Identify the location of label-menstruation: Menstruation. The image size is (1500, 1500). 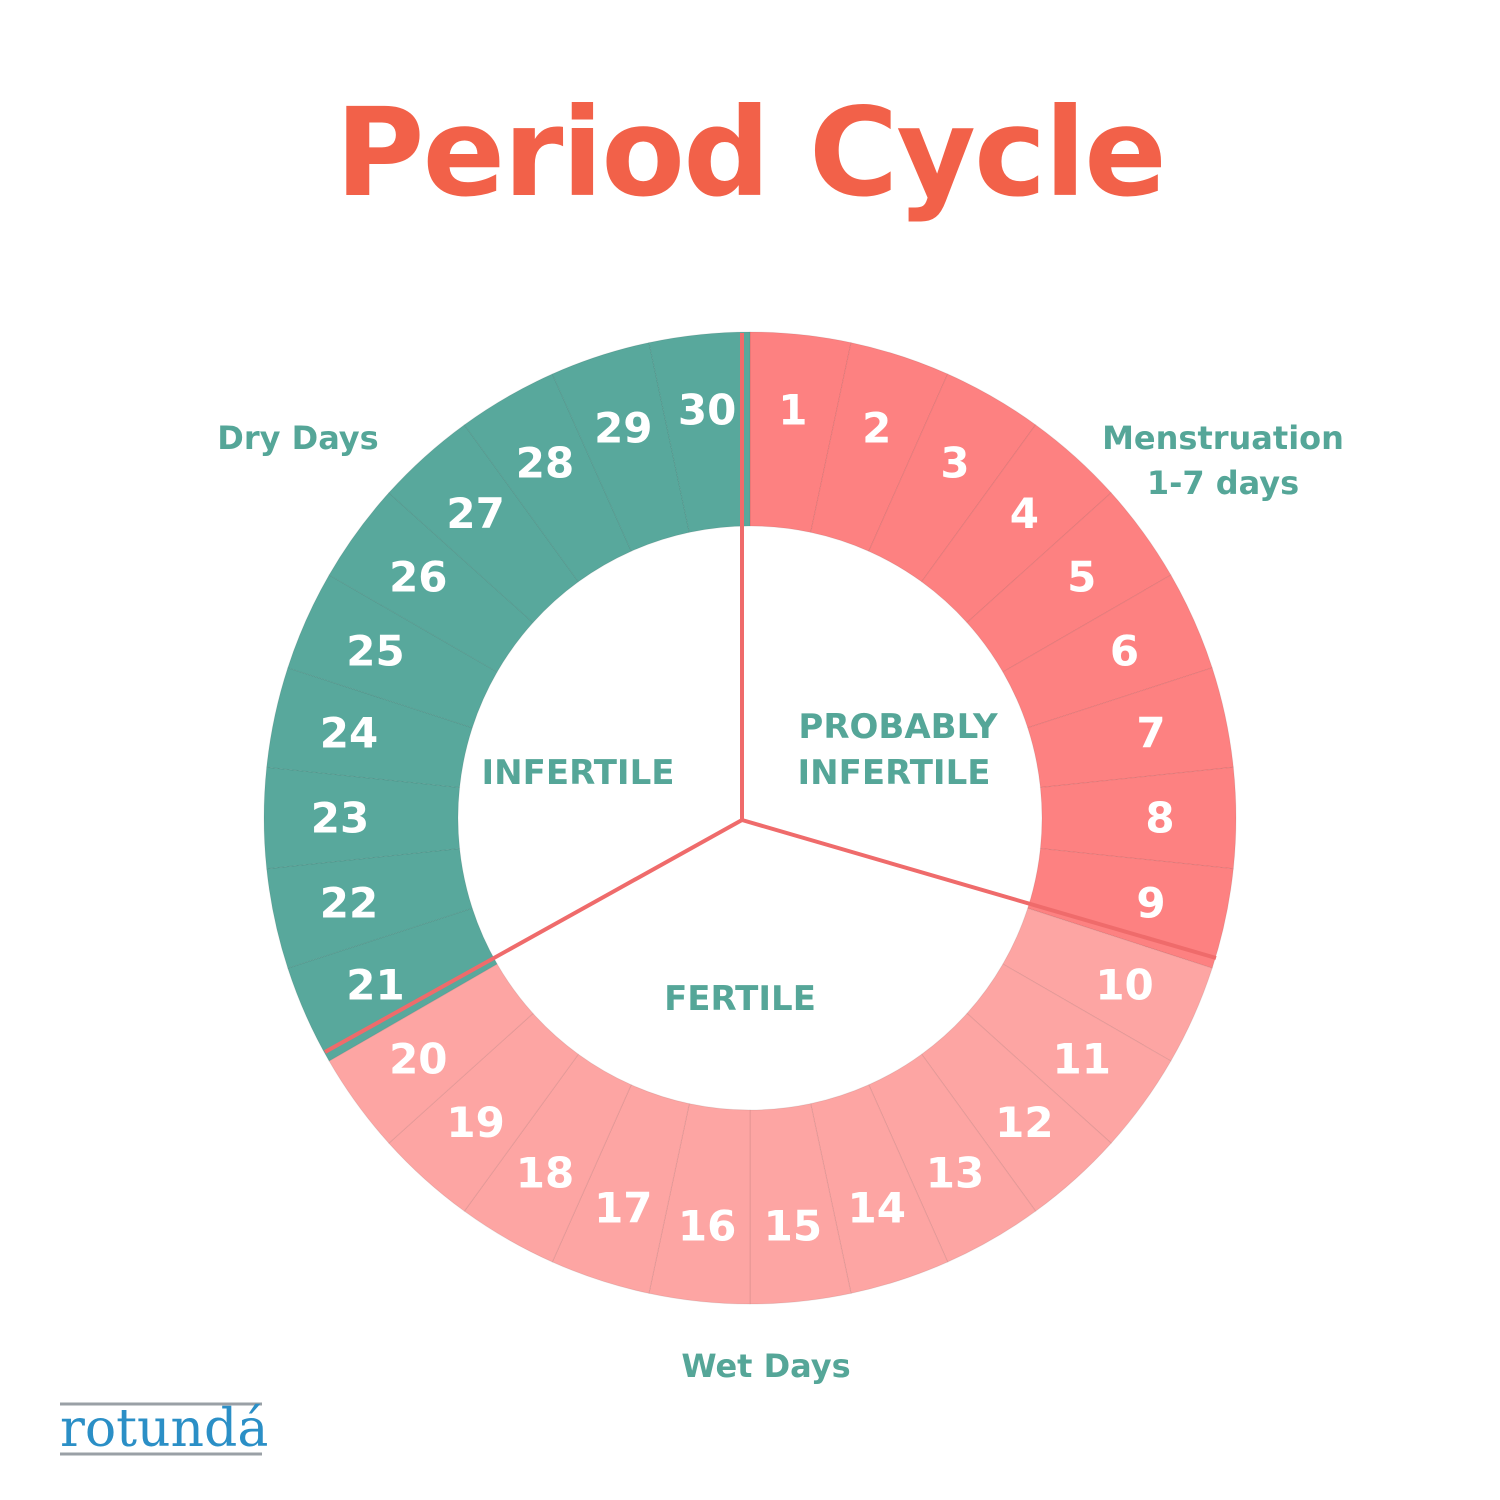
(1223, 438).